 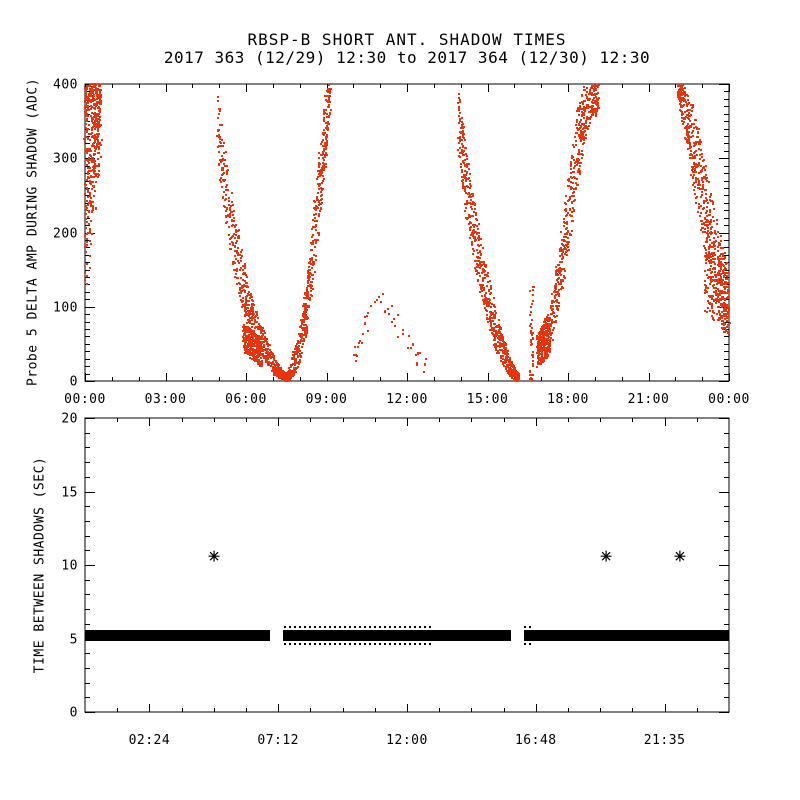 I want to click on tick-label: 300, so click(x=65, y=159).